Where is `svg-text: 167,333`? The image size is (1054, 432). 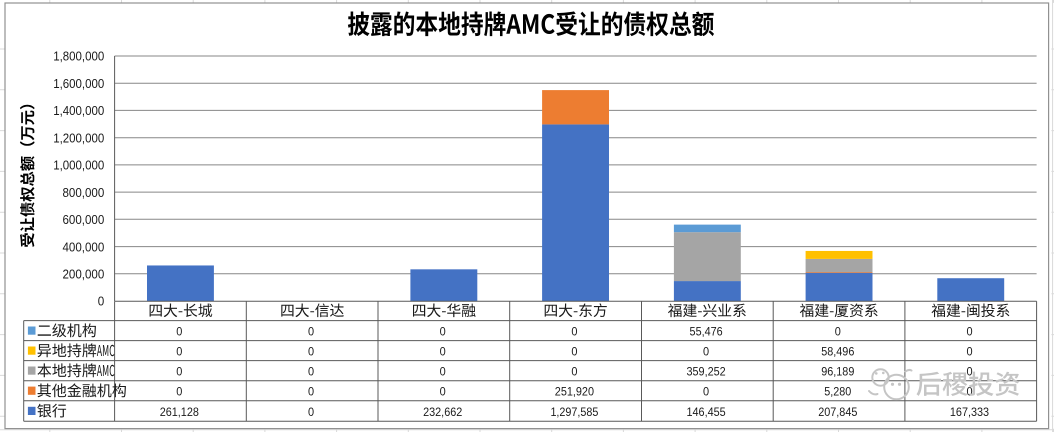
svg-text: 167,333 is located at coordinates (969, 412).